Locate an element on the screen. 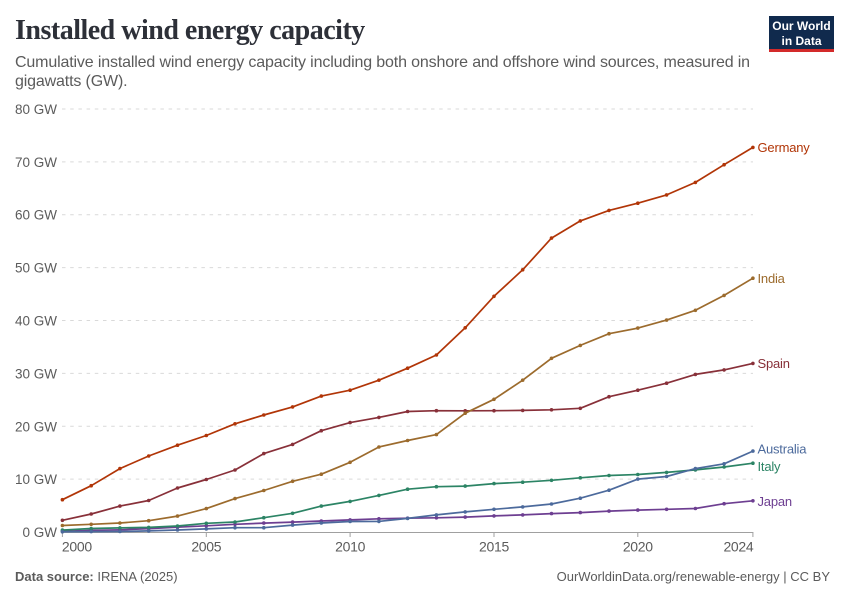  svg-text: Germany is located at coordinates (784, 147).